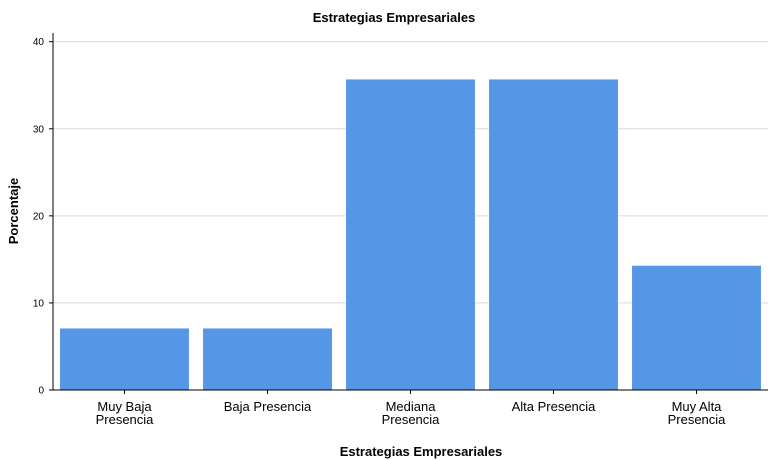  Describe the element at coordinates (39, 216) in the screenshot. I see `y-tick-label: 20` at that location.